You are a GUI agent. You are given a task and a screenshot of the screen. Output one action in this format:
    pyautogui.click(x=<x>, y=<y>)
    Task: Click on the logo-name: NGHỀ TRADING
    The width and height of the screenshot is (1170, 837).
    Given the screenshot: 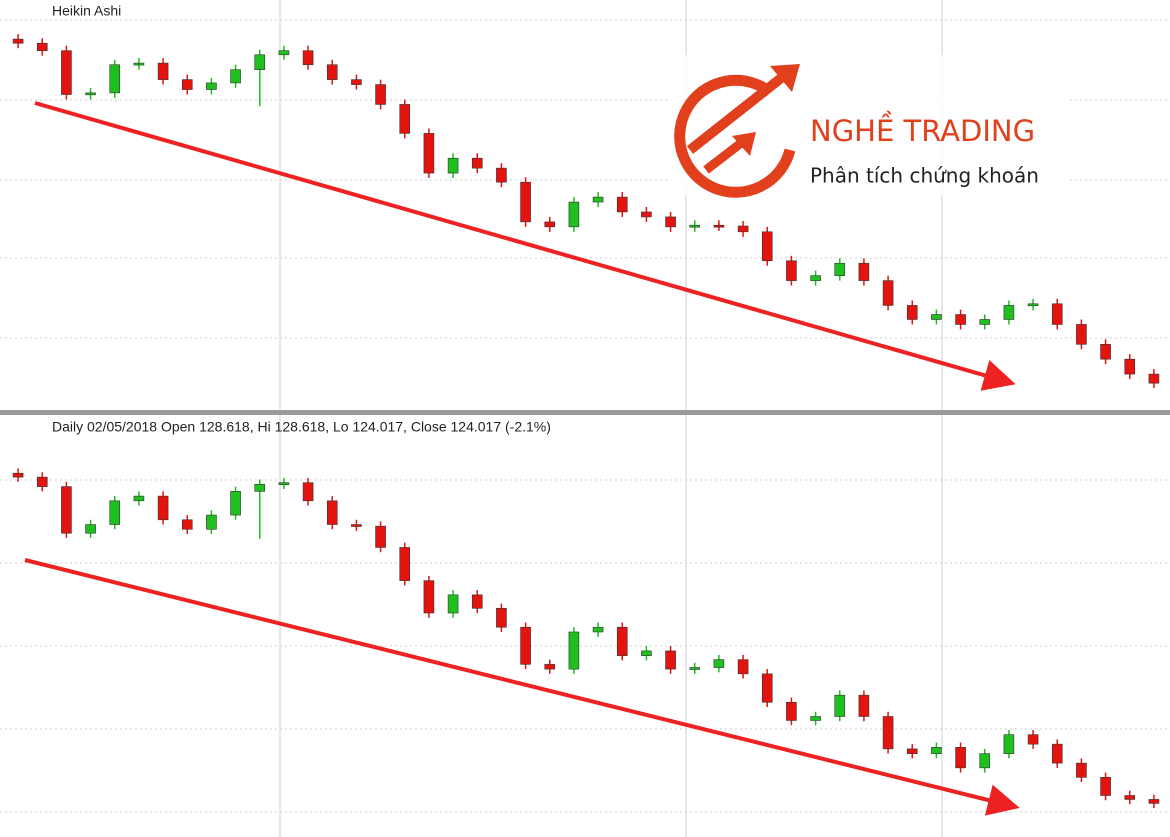 What is the action you would take?
    pyautogui.click(x=922, y=129)
    